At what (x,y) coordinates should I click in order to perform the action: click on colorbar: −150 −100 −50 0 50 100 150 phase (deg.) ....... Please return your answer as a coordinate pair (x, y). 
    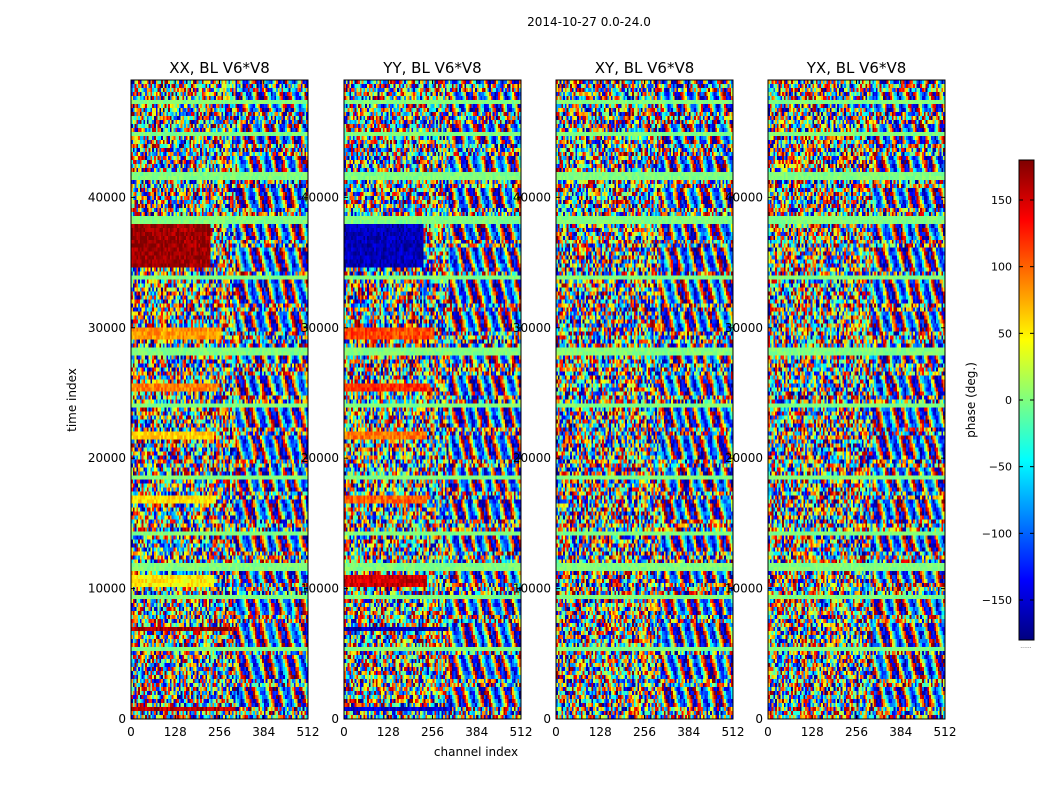
    Looking at the image, I should click on (999, 404).